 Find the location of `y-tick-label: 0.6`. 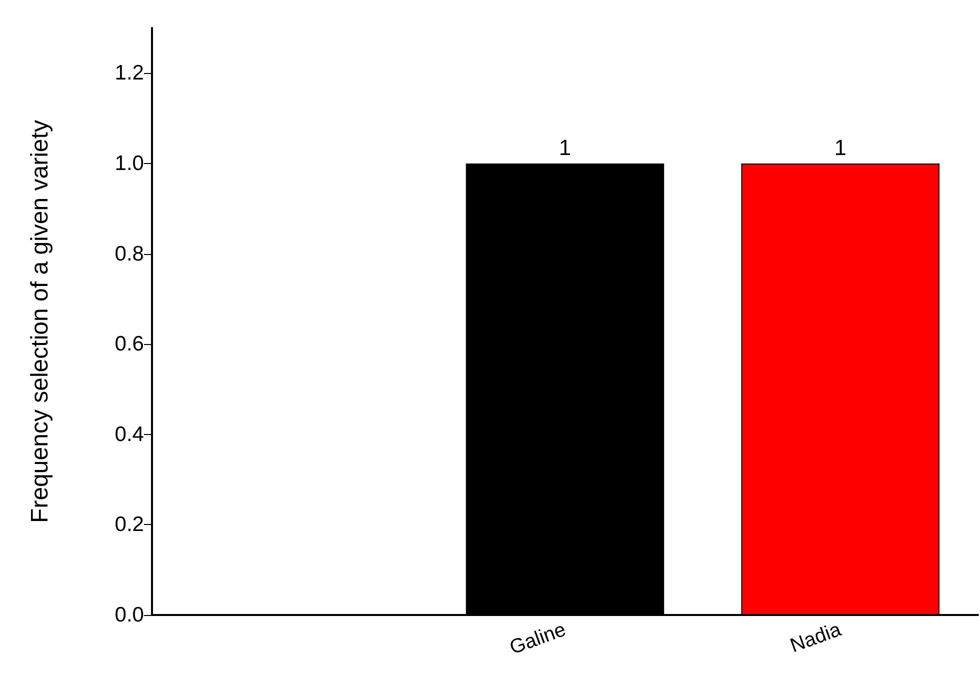

y-tick-label: 0.6 is located at coordinates (129, 344).